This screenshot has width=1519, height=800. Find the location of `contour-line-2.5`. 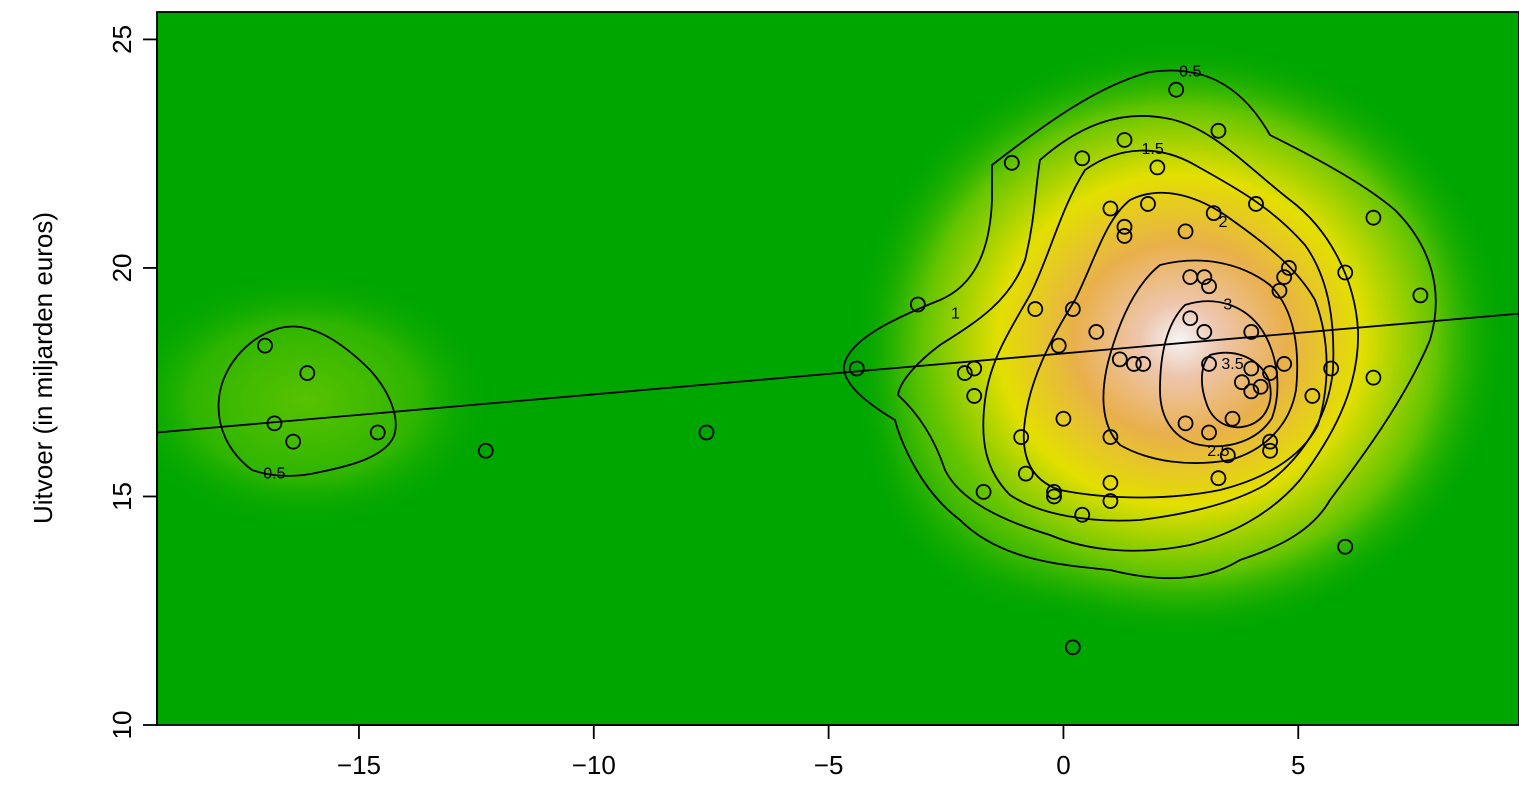

contour-line-2.5 is located at coordinates (1200, 361).